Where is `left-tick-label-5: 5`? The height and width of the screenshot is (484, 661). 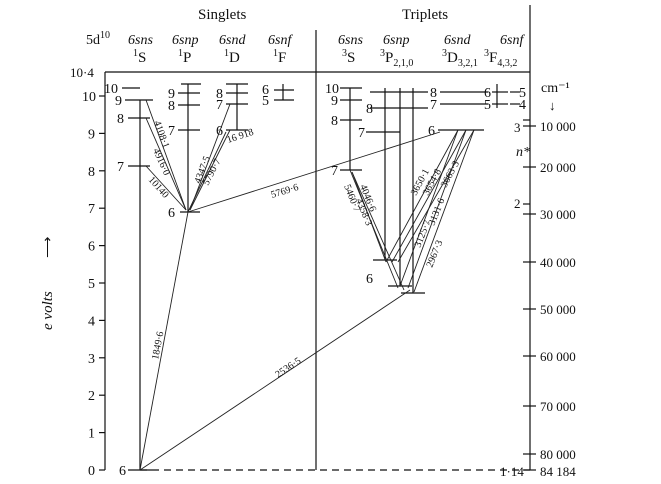
left-tick-label-5: 5 is located at coordinates (91, 284).